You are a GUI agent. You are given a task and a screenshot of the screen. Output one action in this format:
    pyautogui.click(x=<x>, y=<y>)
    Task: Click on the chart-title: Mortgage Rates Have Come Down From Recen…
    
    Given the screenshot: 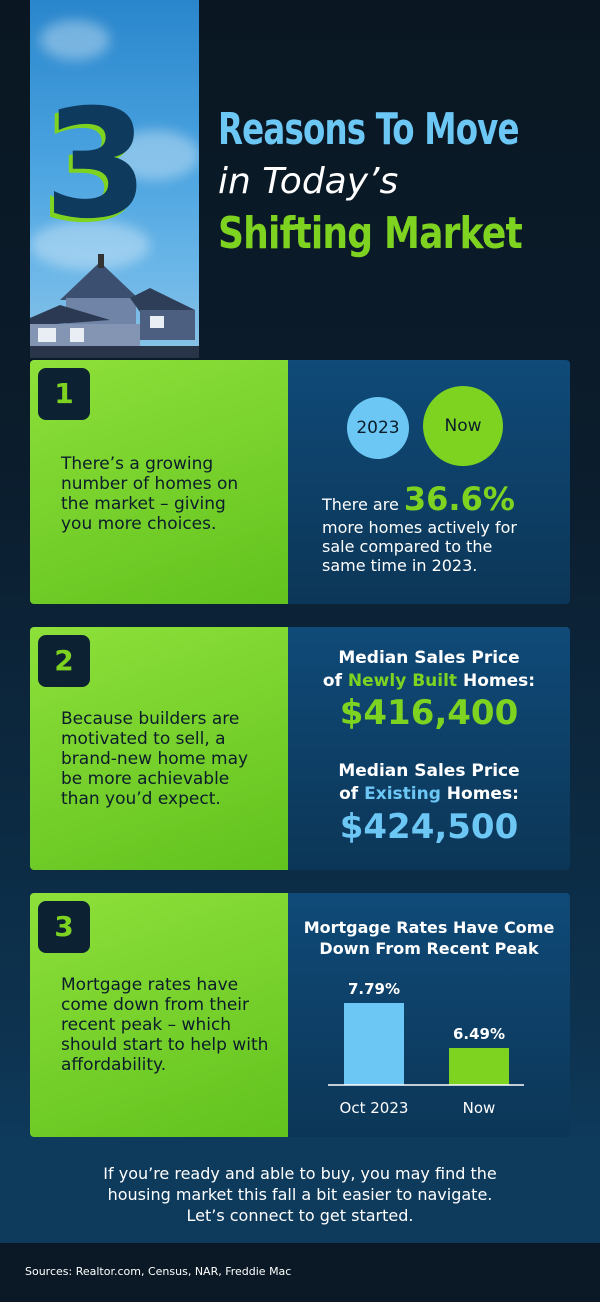 What is the action you would take?
    pyautogui.click(x=429, y=938)
    